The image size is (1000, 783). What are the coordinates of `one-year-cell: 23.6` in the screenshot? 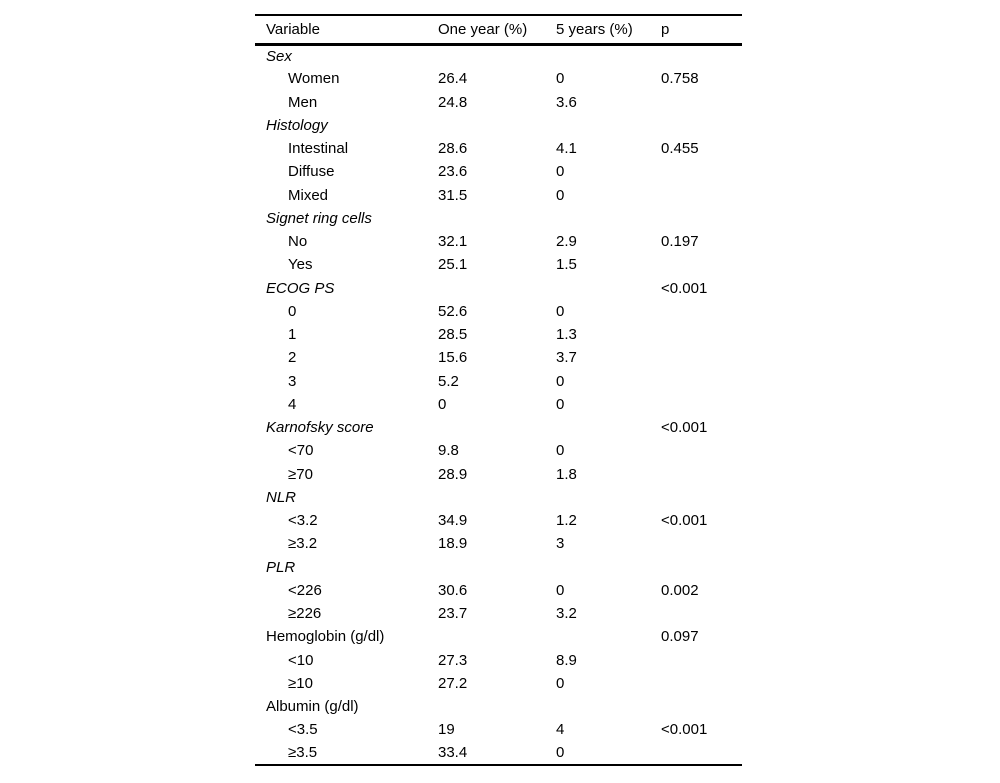 It's located at (453, 172).